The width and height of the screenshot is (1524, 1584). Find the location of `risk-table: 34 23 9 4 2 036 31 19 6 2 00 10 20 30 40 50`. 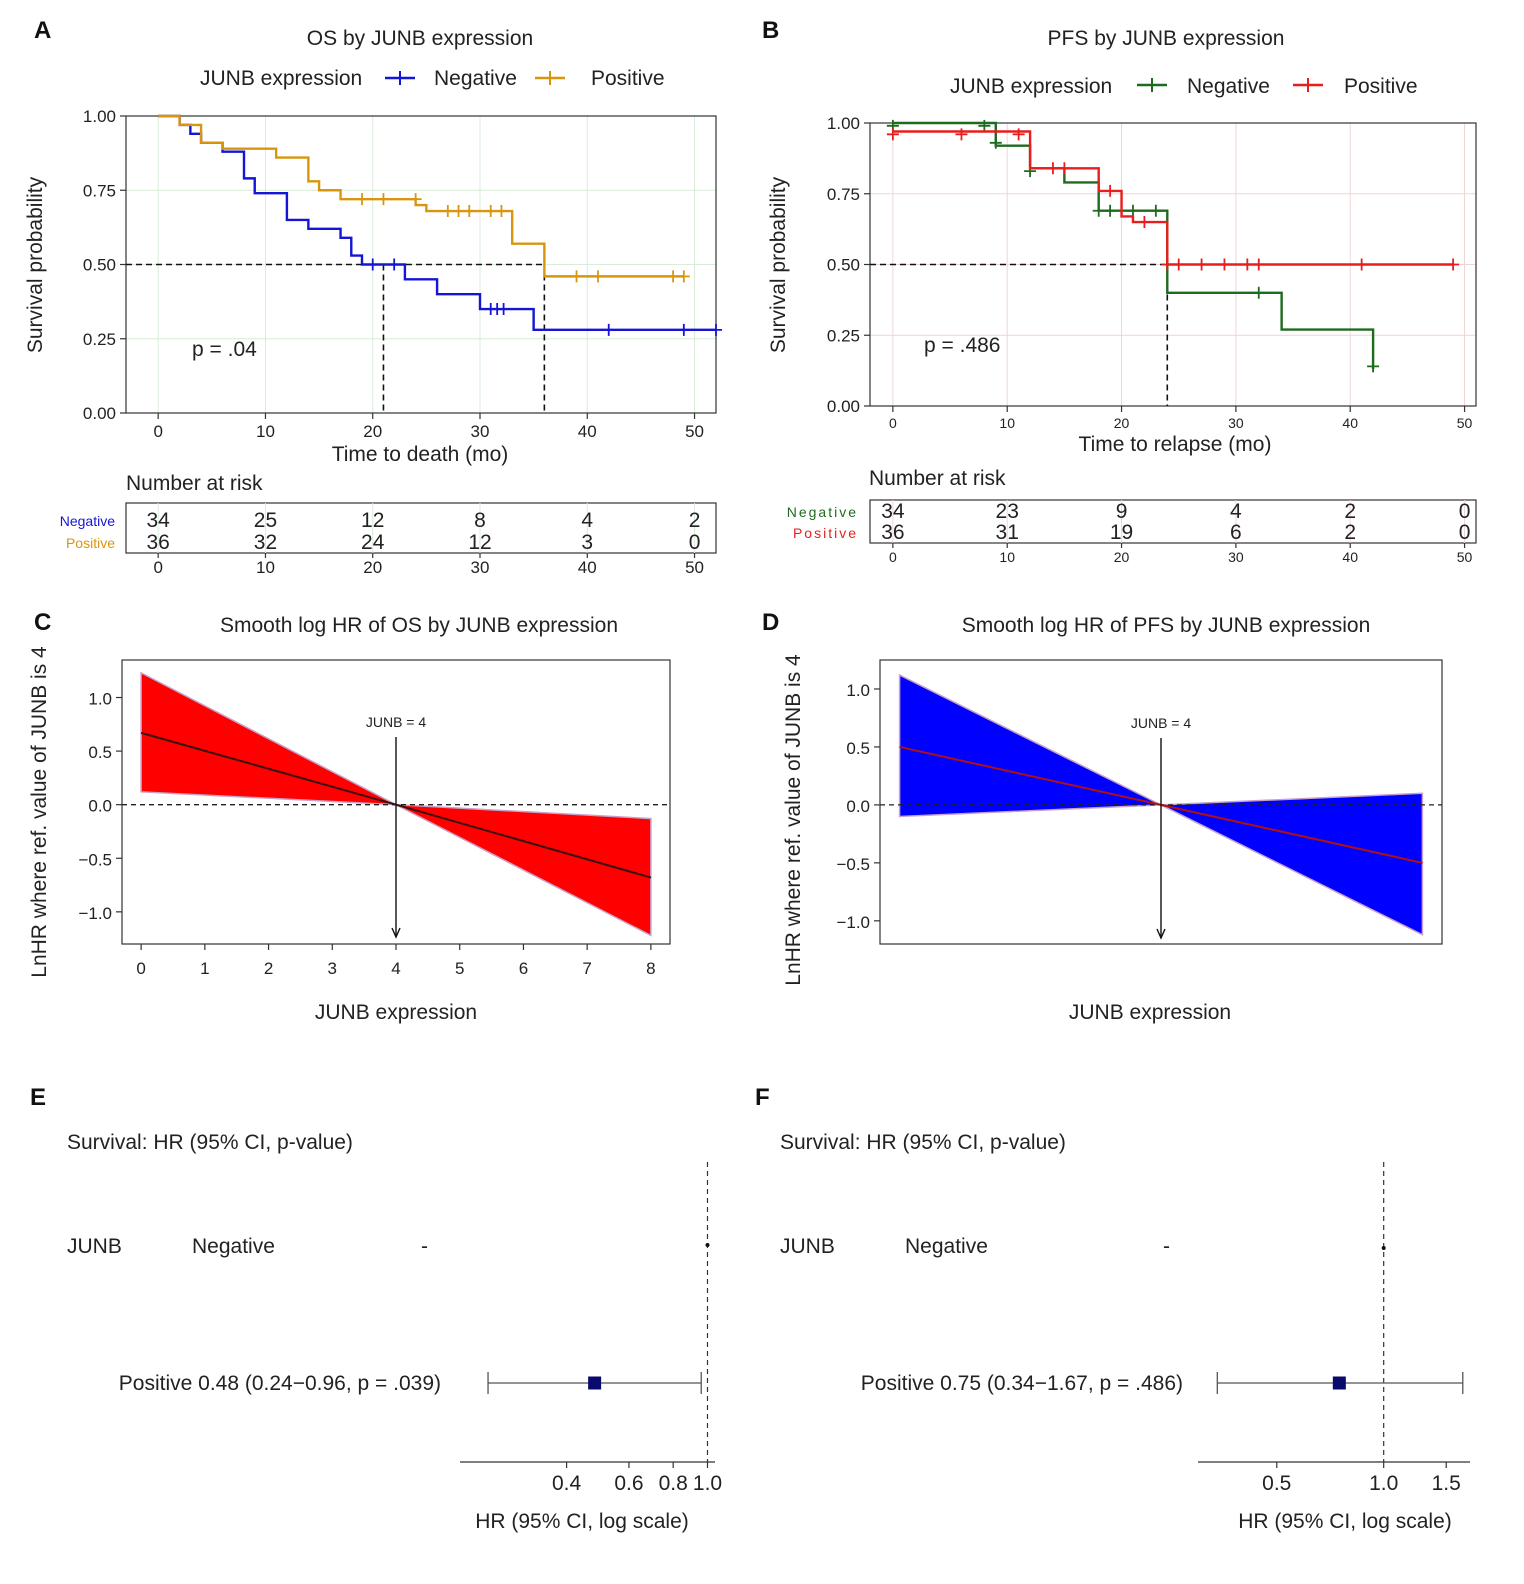

risk-table: 34 23 9 4 2 036 31 19 6 2 00 10 20 30 40 50 is located at coordinates (1173, 532).